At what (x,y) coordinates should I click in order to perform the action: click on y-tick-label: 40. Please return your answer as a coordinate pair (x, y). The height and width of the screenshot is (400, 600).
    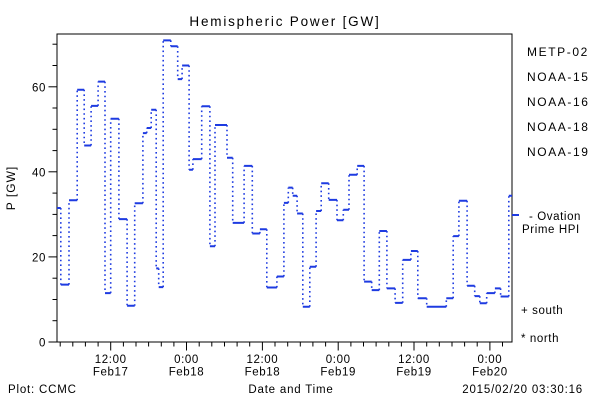
    Looking at the image, I should click on (39, 173).